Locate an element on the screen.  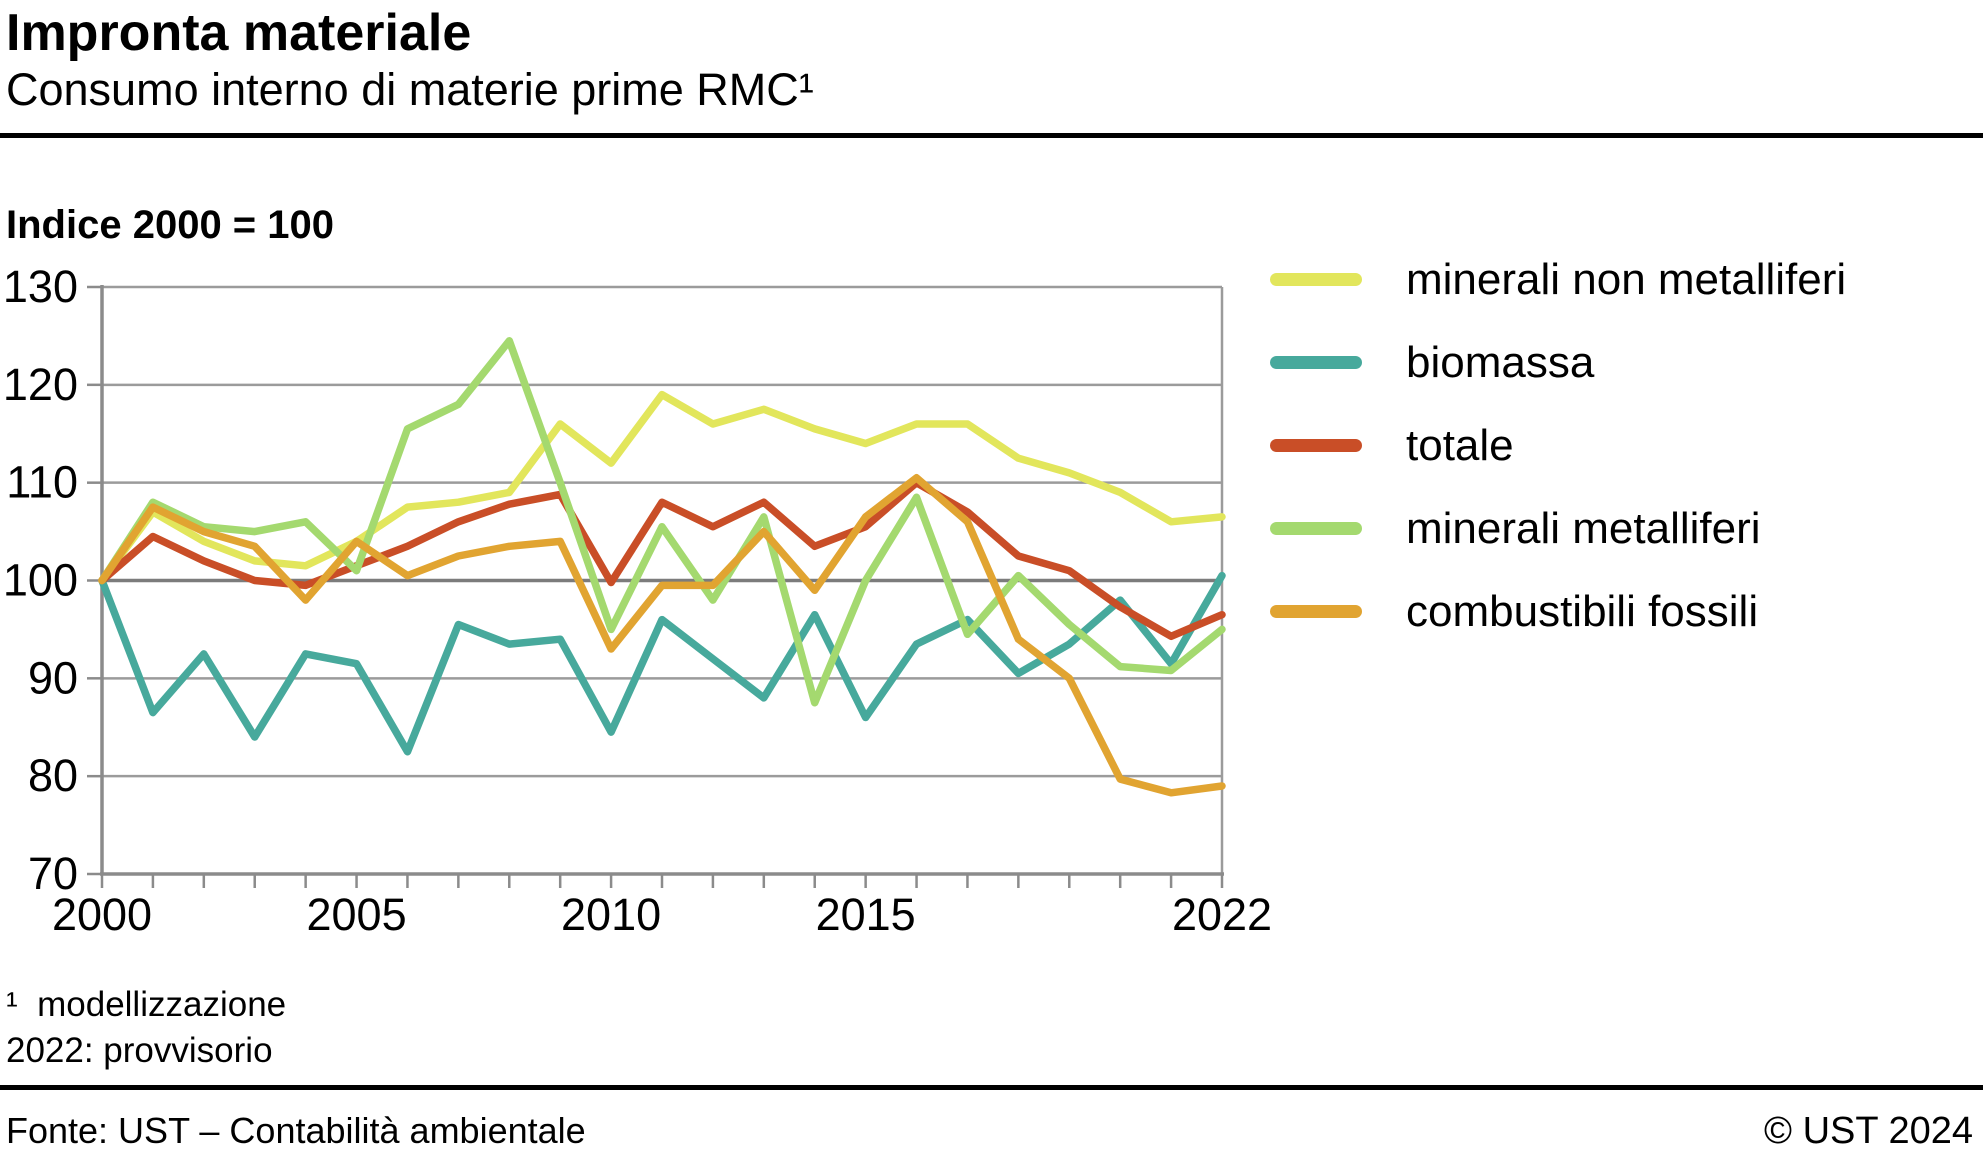
copyright-label: © UST 2024 is located at coordinates (1868, 1131).